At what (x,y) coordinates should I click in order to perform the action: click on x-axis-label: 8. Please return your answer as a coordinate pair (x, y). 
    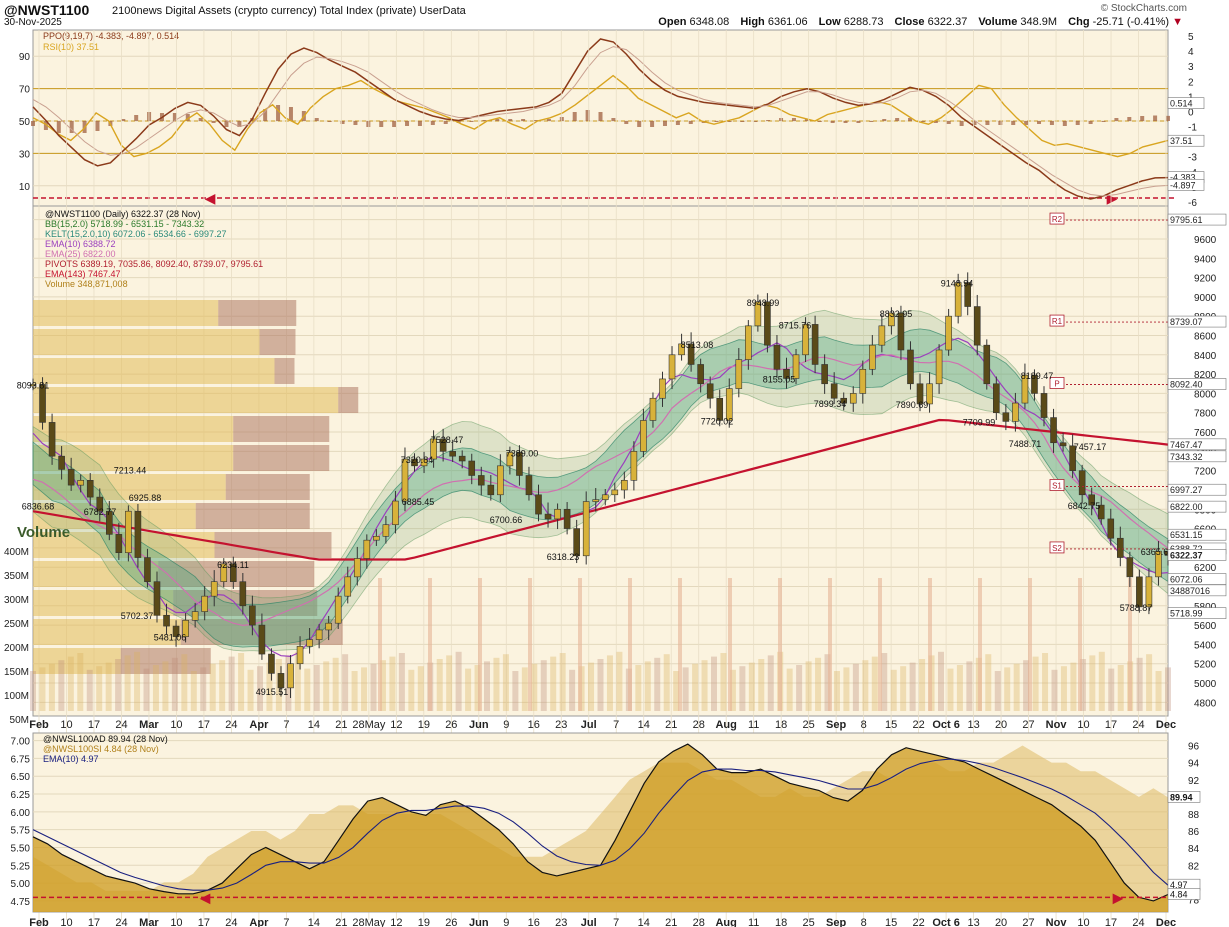
    Looking at the image, I should click on (864, 725).